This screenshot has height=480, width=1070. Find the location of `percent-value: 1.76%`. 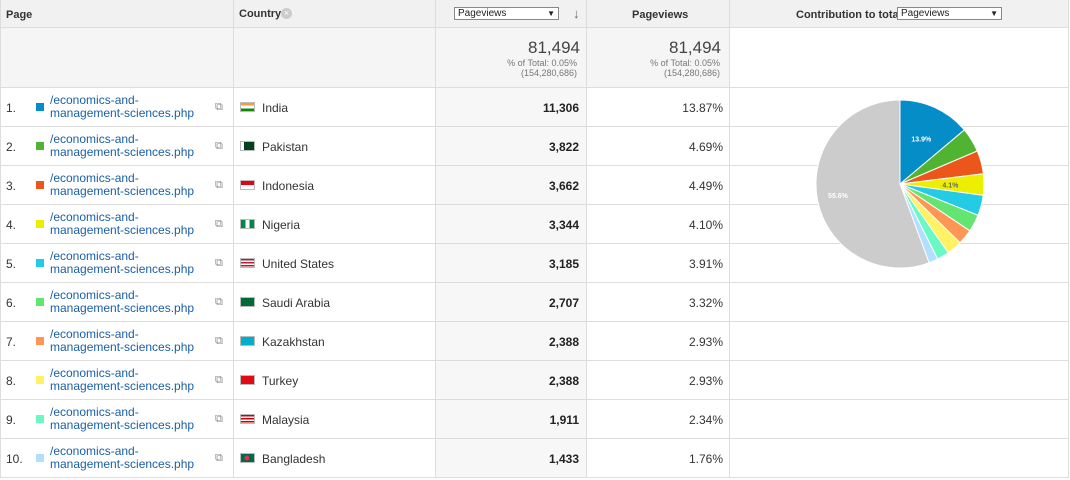

percent-value: 1.76% is located at coordinates (705, 459).